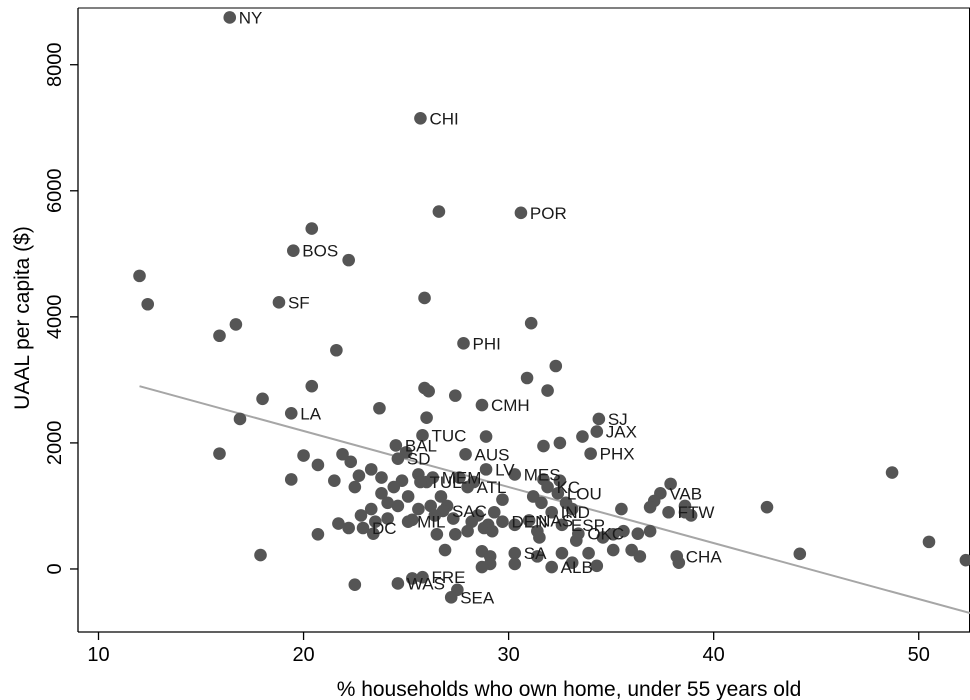 This screenshot has width=970, height=700. I want to click on point-label: ALB, so click(577, 567).